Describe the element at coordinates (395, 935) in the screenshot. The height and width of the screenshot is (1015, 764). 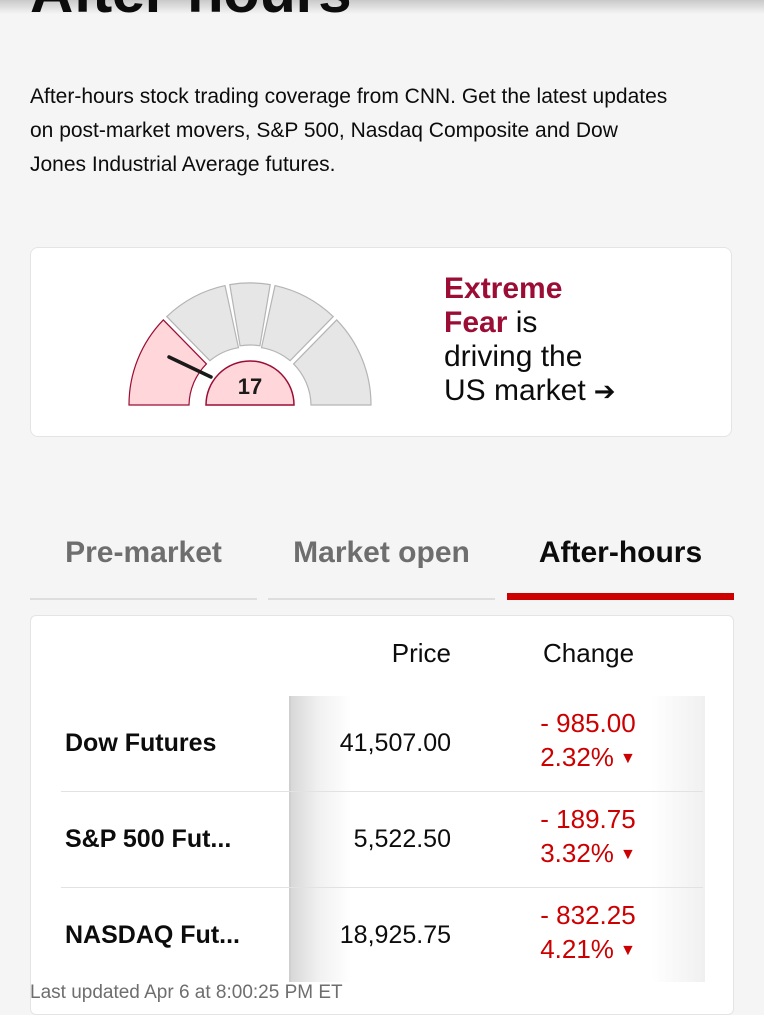
I see `instrument-price: 18,925.75` at that location.